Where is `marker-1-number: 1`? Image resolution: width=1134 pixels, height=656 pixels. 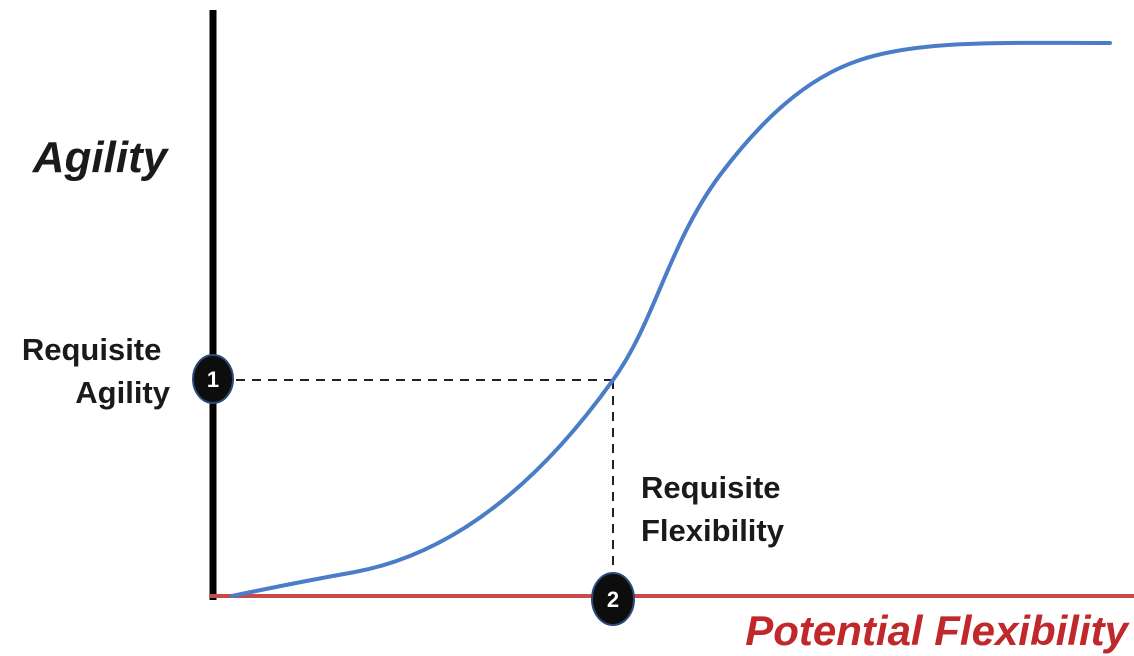 marker-1-number: 1 is located at coordinates (213, 379).